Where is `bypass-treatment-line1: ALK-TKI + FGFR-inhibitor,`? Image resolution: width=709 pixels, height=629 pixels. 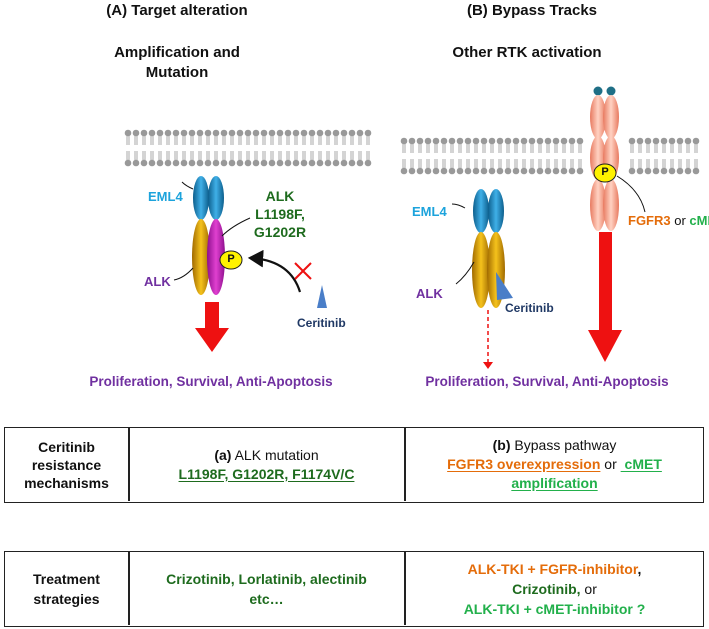
bypass-treatment-line1: ALK-TKI + FGFR-inhibitor, is located at coordinates (555, 569).